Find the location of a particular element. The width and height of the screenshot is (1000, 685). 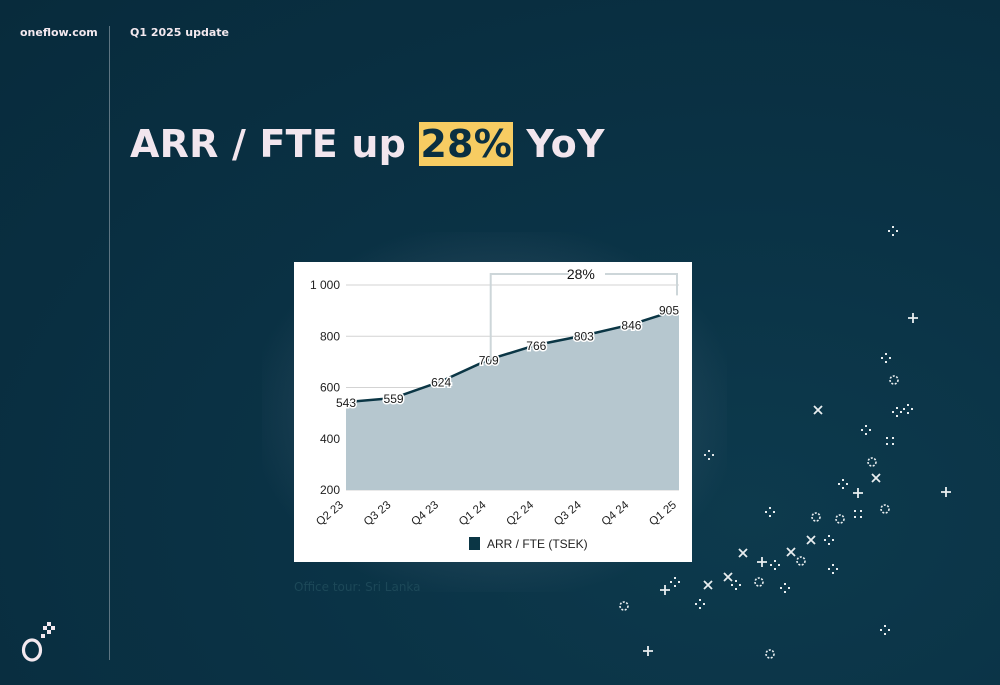

title-highlight: 28% is located at coordinates (466, 144).